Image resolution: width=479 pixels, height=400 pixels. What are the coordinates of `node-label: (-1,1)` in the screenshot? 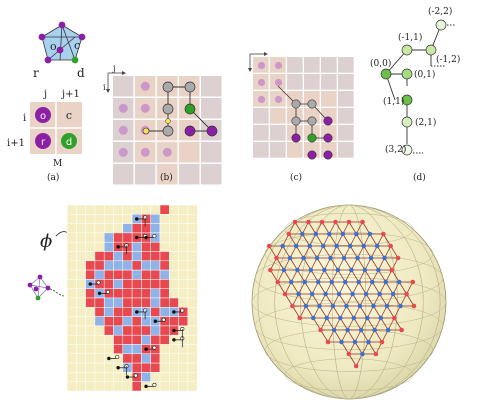 It's located at (410, 37).